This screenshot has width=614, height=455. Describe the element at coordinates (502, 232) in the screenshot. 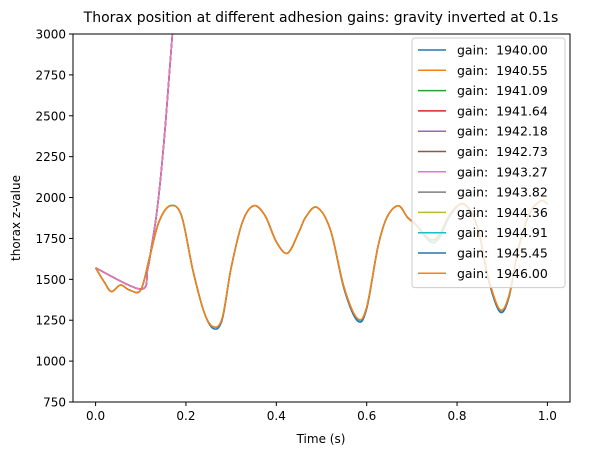

I see `legend-entry-label: gain: 1944.91` at that location.